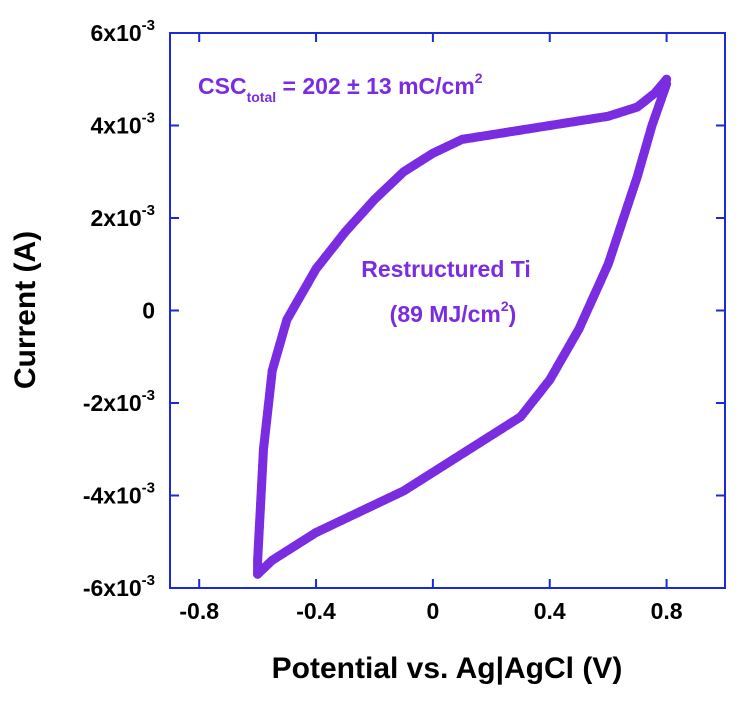 Image resolution: width=740 pixels, height=701 pixels. What do you see at coordinates (262, 97) in the screenshot?
I see `csc-subscript: total` at bounding box center [262, 97].